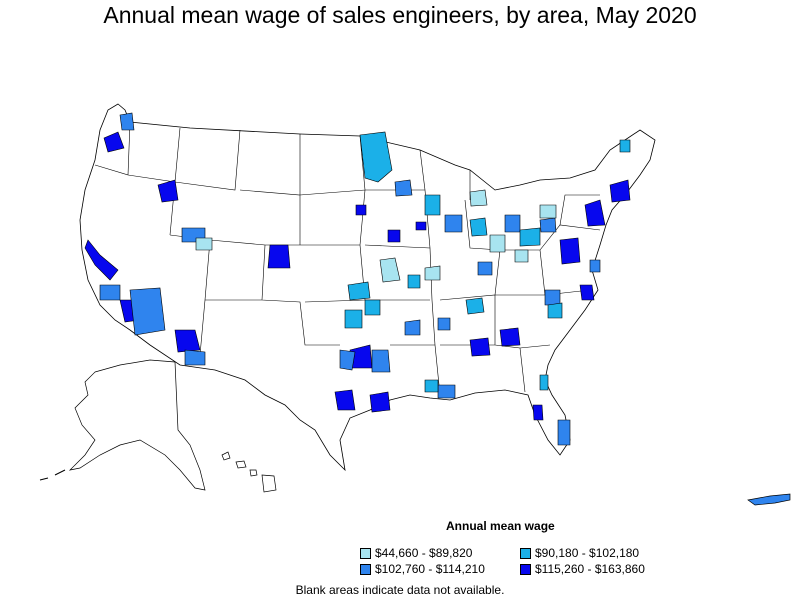 Image resolution: width=800 pixels, height=600 pixels. I want to click on legend-item: $44,660 - $89,820, so click(416, 553).